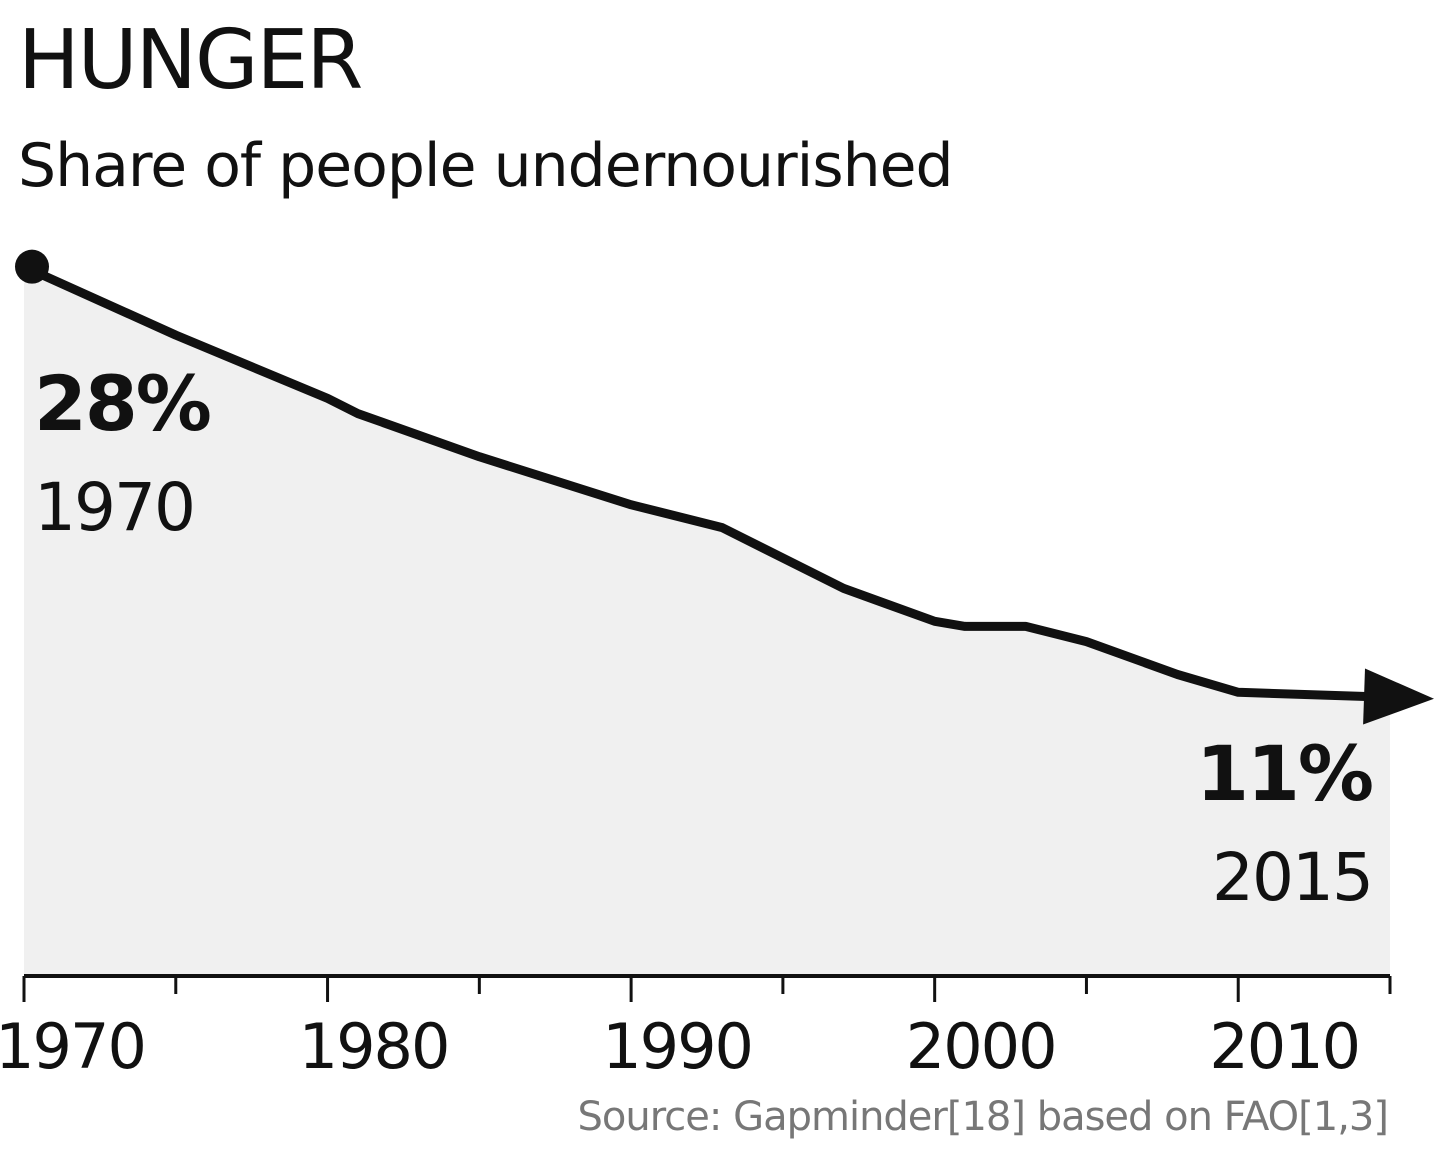 The width and height of the screenshot is (1456, 1168). Describe the element at coordinates (1398, 696) in the screenshot. I see `end-arrowhead` at that location.